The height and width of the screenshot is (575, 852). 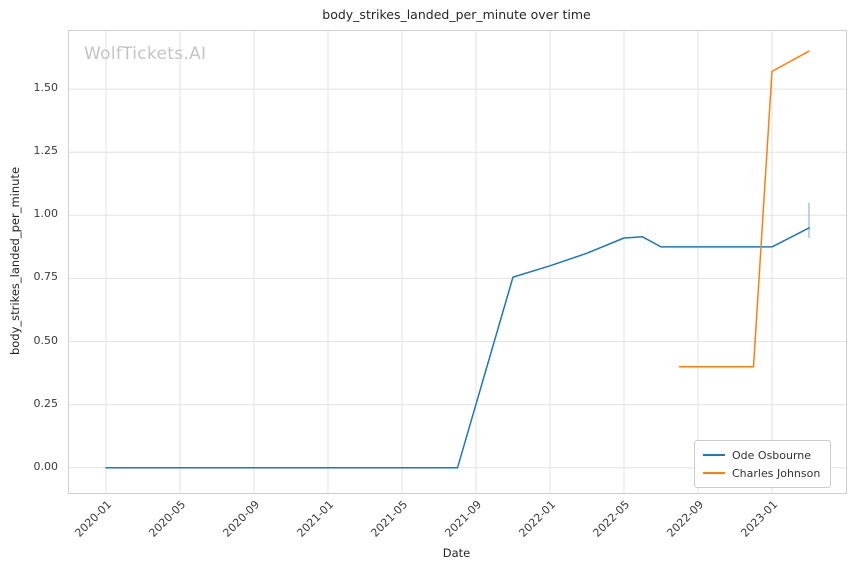 I want to click on legend-label: Ode Osbourne, so click(x=772, y=455).